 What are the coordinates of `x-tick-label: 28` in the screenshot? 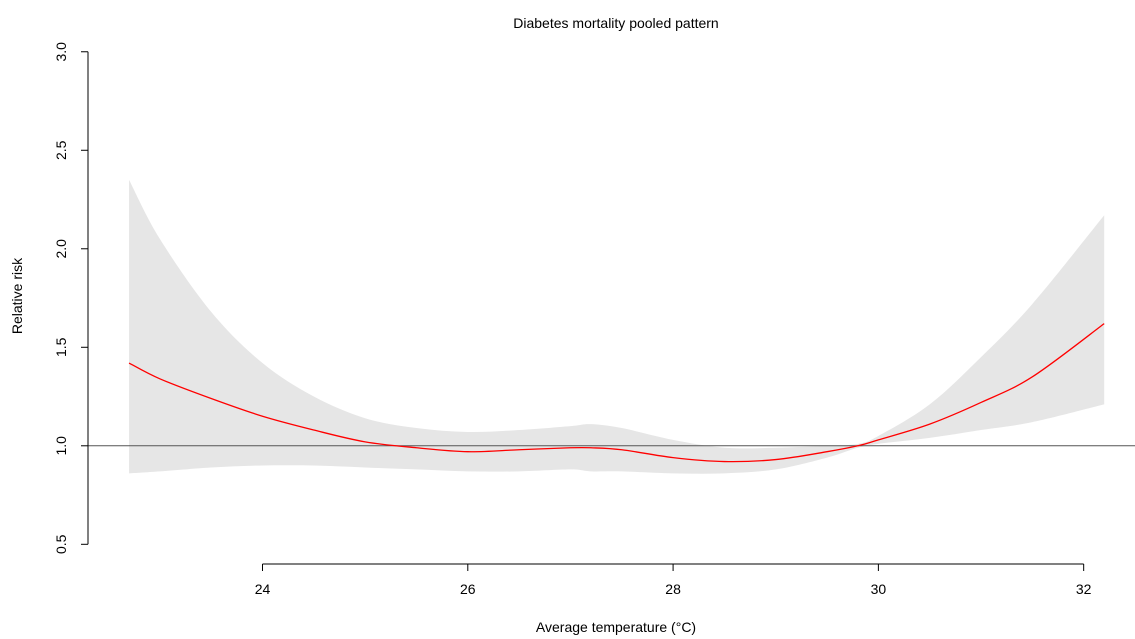 It's located at (673, 589).